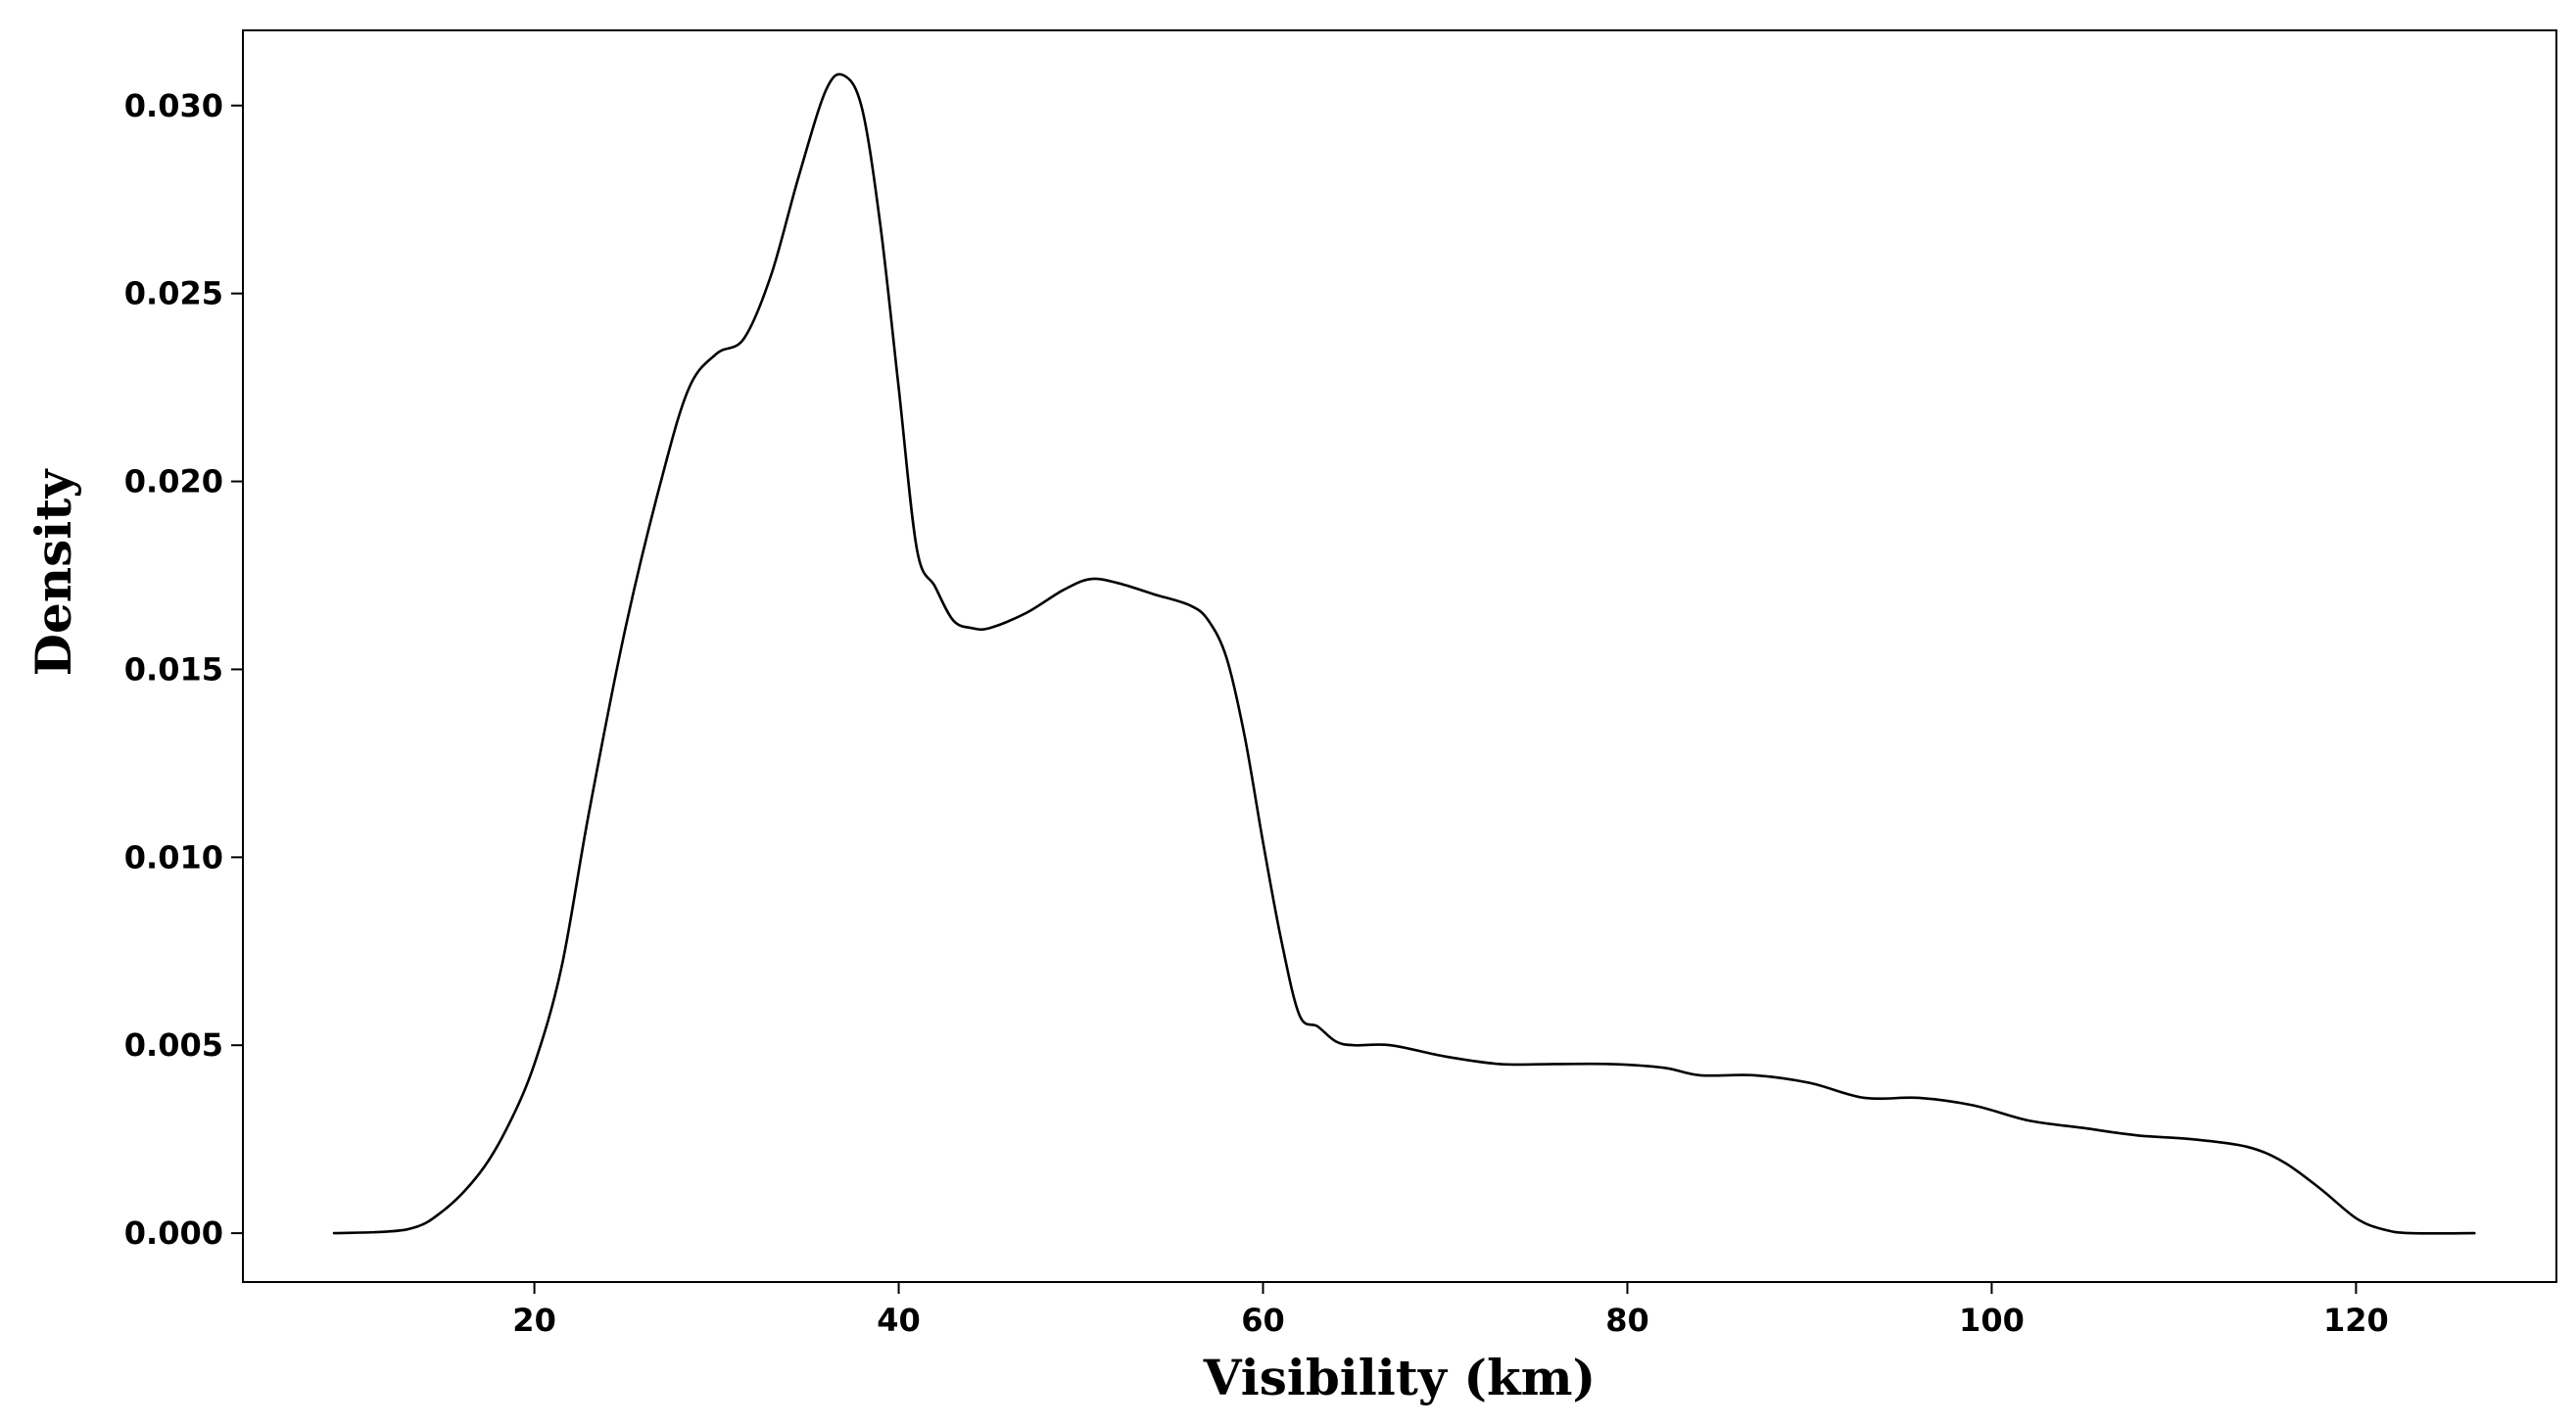 The image size is (2576, 1427). I want to click on x-tick-label: 80, so click(1627, 1321).